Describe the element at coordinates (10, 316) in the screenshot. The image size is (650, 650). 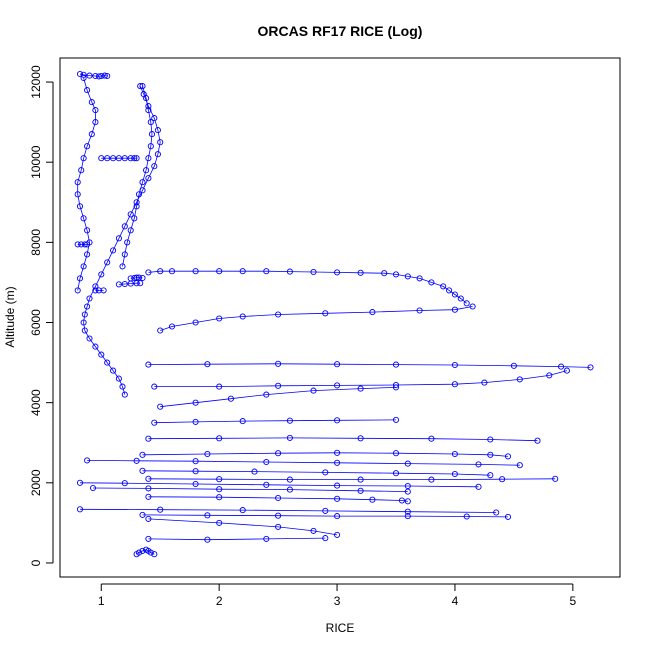
I see `y-axis-label: Altitude (m)` at that location.